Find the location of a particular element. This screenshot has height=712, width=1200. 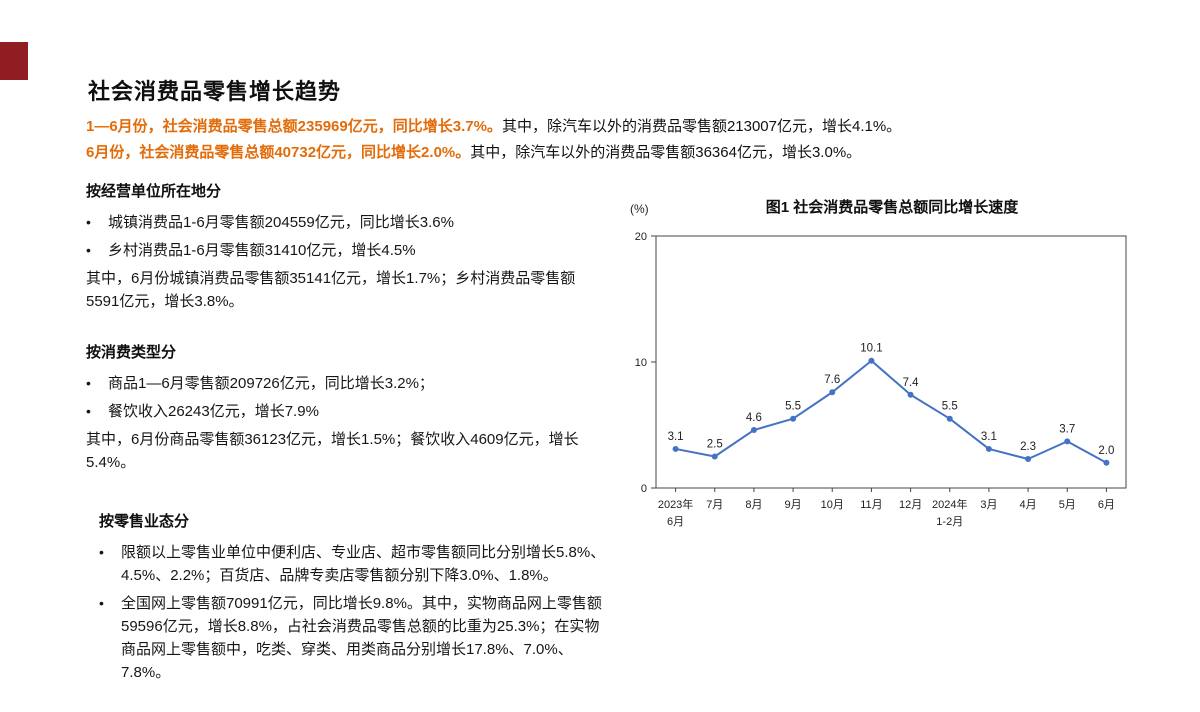

svg-text: 1-2月 is located at coordinates (949, 522).